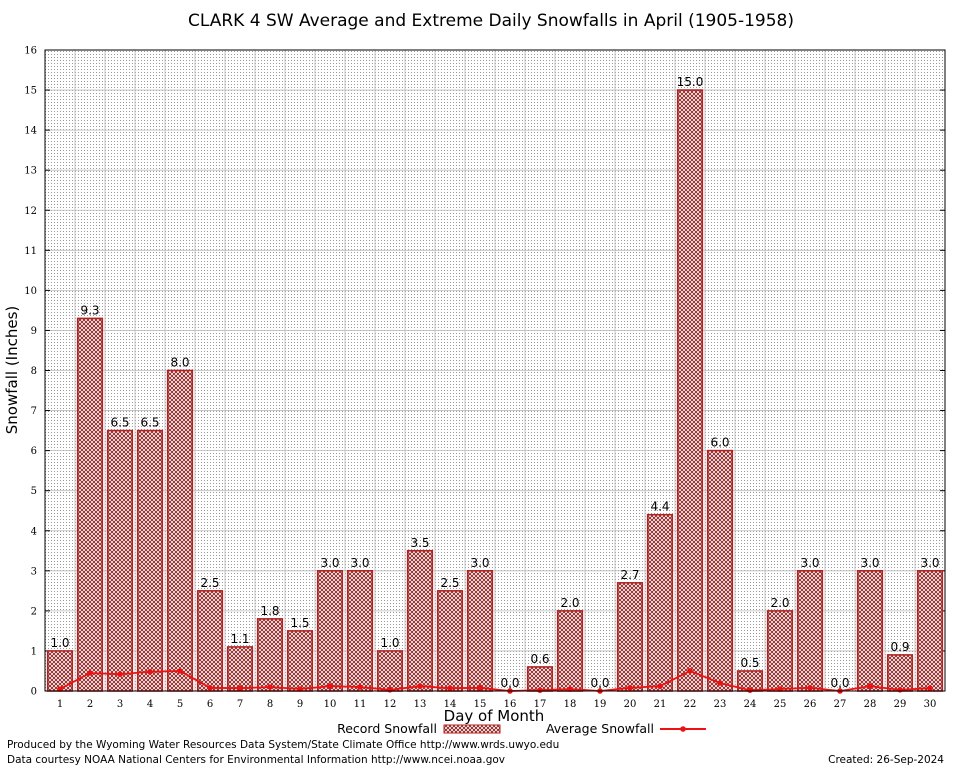  Describe the element at coordinates (30, 171) in the screenshot. I see `y-tick-label: 13` at that location.